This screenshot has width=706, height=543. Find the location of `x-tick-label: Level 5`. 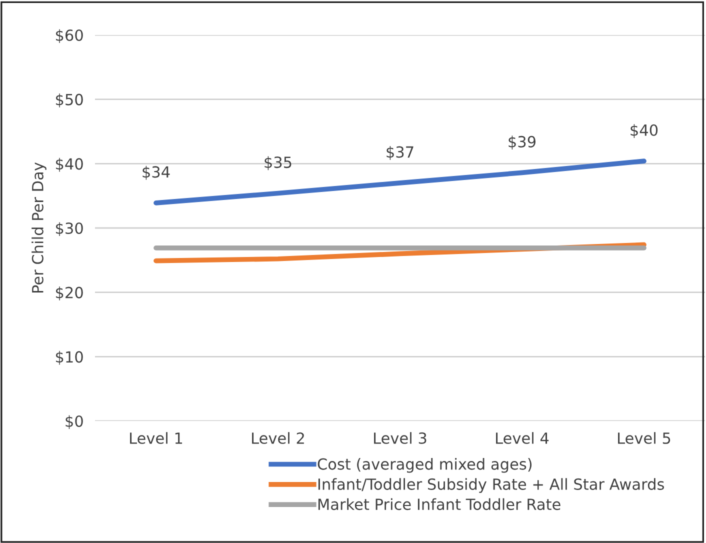

x-tick-label: Level 5 is located at coordinates (644, 438).